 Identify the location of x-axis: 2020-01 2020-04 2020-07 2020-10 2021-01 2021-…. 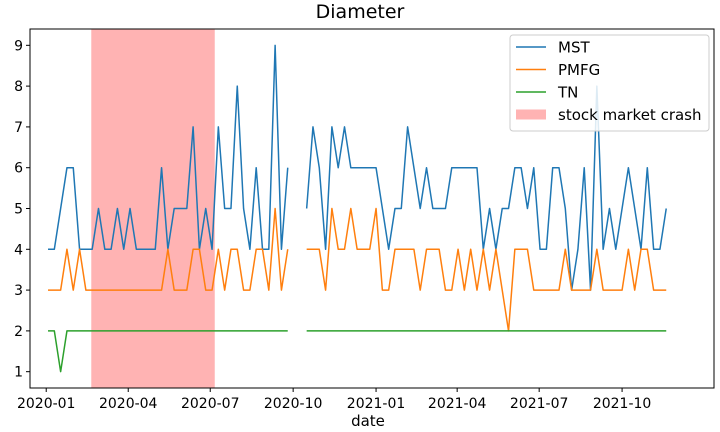
(334, 400).